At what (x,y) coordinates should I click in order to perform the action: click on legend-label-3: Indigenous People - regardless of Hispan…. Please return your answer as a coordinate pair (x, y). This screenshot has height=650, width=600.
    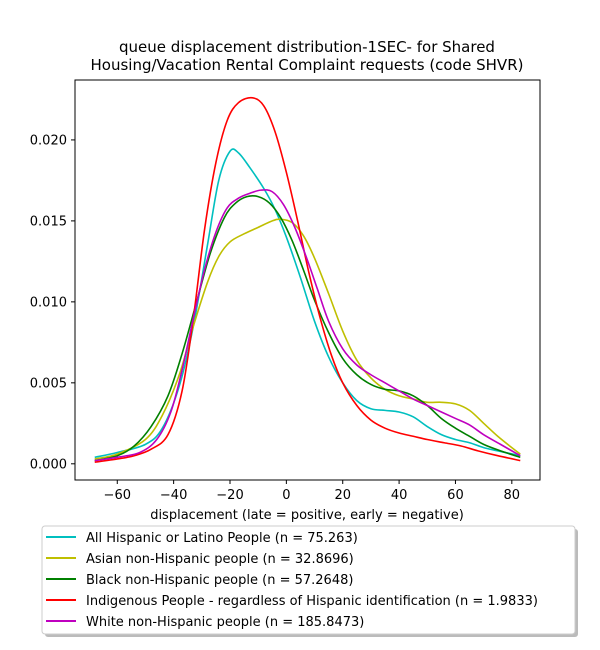
    Looking at the image, I should click on (312, 601).